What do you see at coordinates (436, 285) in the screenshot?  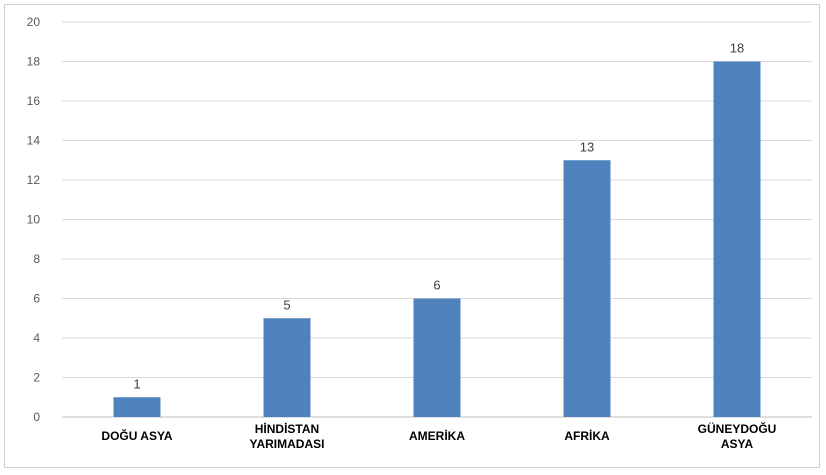 I see `data-label-2: 6` at bounding box center [436, 285].